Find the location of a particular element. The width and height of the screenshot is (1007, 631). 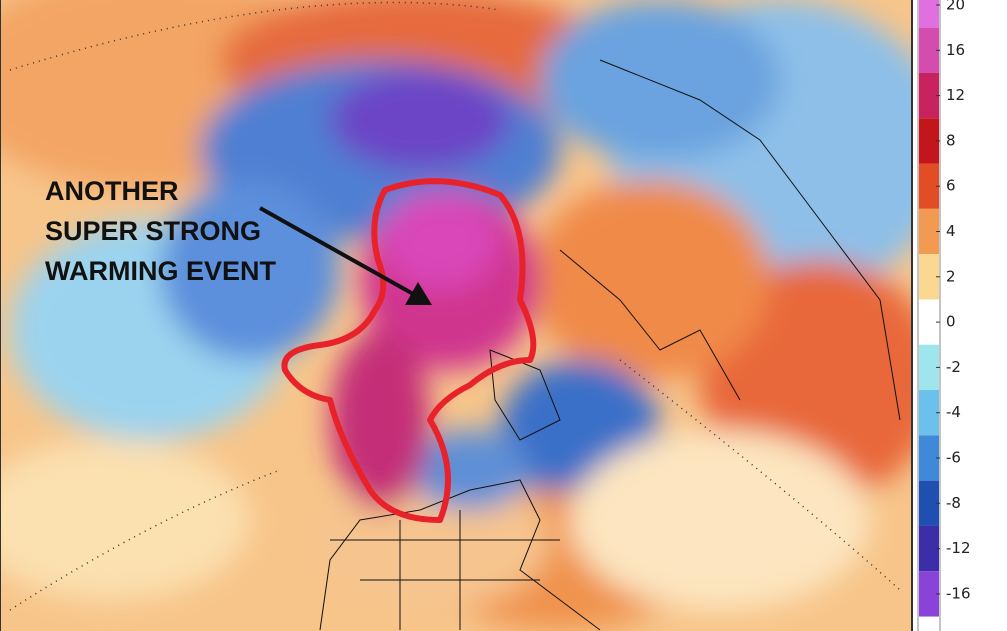

colorbar-label: 12 is located at coordinates (955, 95).